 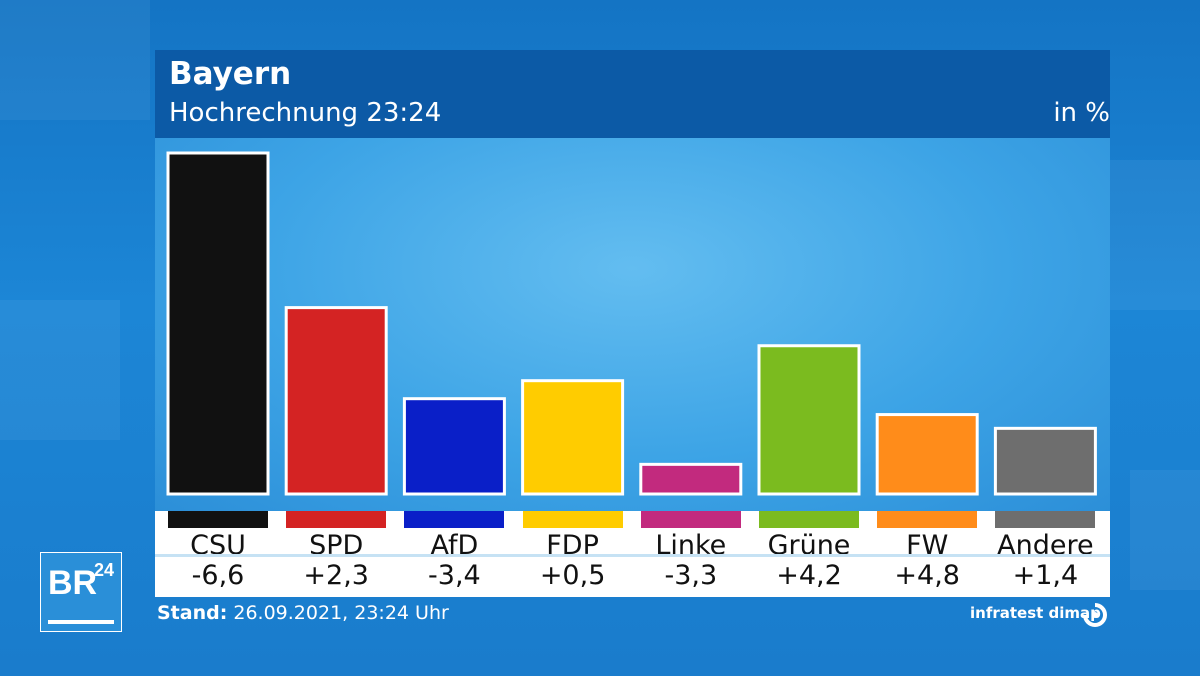 I want to click on chart-header: Bayern Hochrechnung 23:24 in %, so click(x=632, y=94).